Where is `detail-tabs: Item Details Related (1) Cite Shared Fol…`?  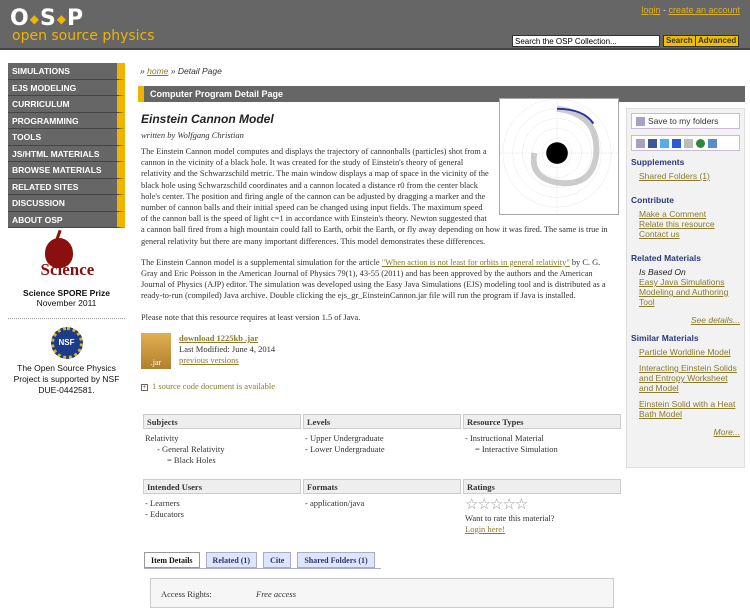 detail-tabs: Item Details Related (1) Cite Shared Fol… is located at coordinates (262, 560).